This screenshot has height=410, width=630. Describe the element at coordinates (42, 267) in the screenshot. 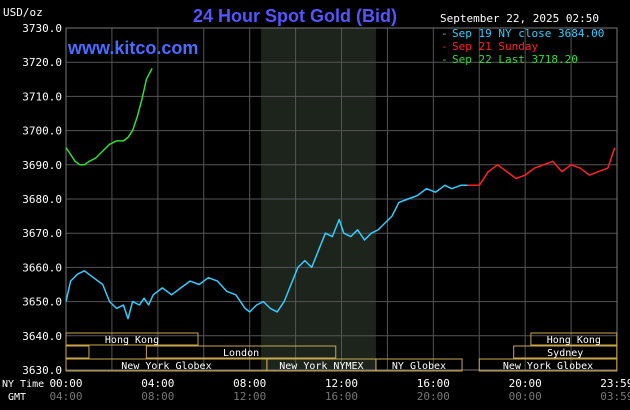

I see `y-tick-label: 3660.0` at that location.